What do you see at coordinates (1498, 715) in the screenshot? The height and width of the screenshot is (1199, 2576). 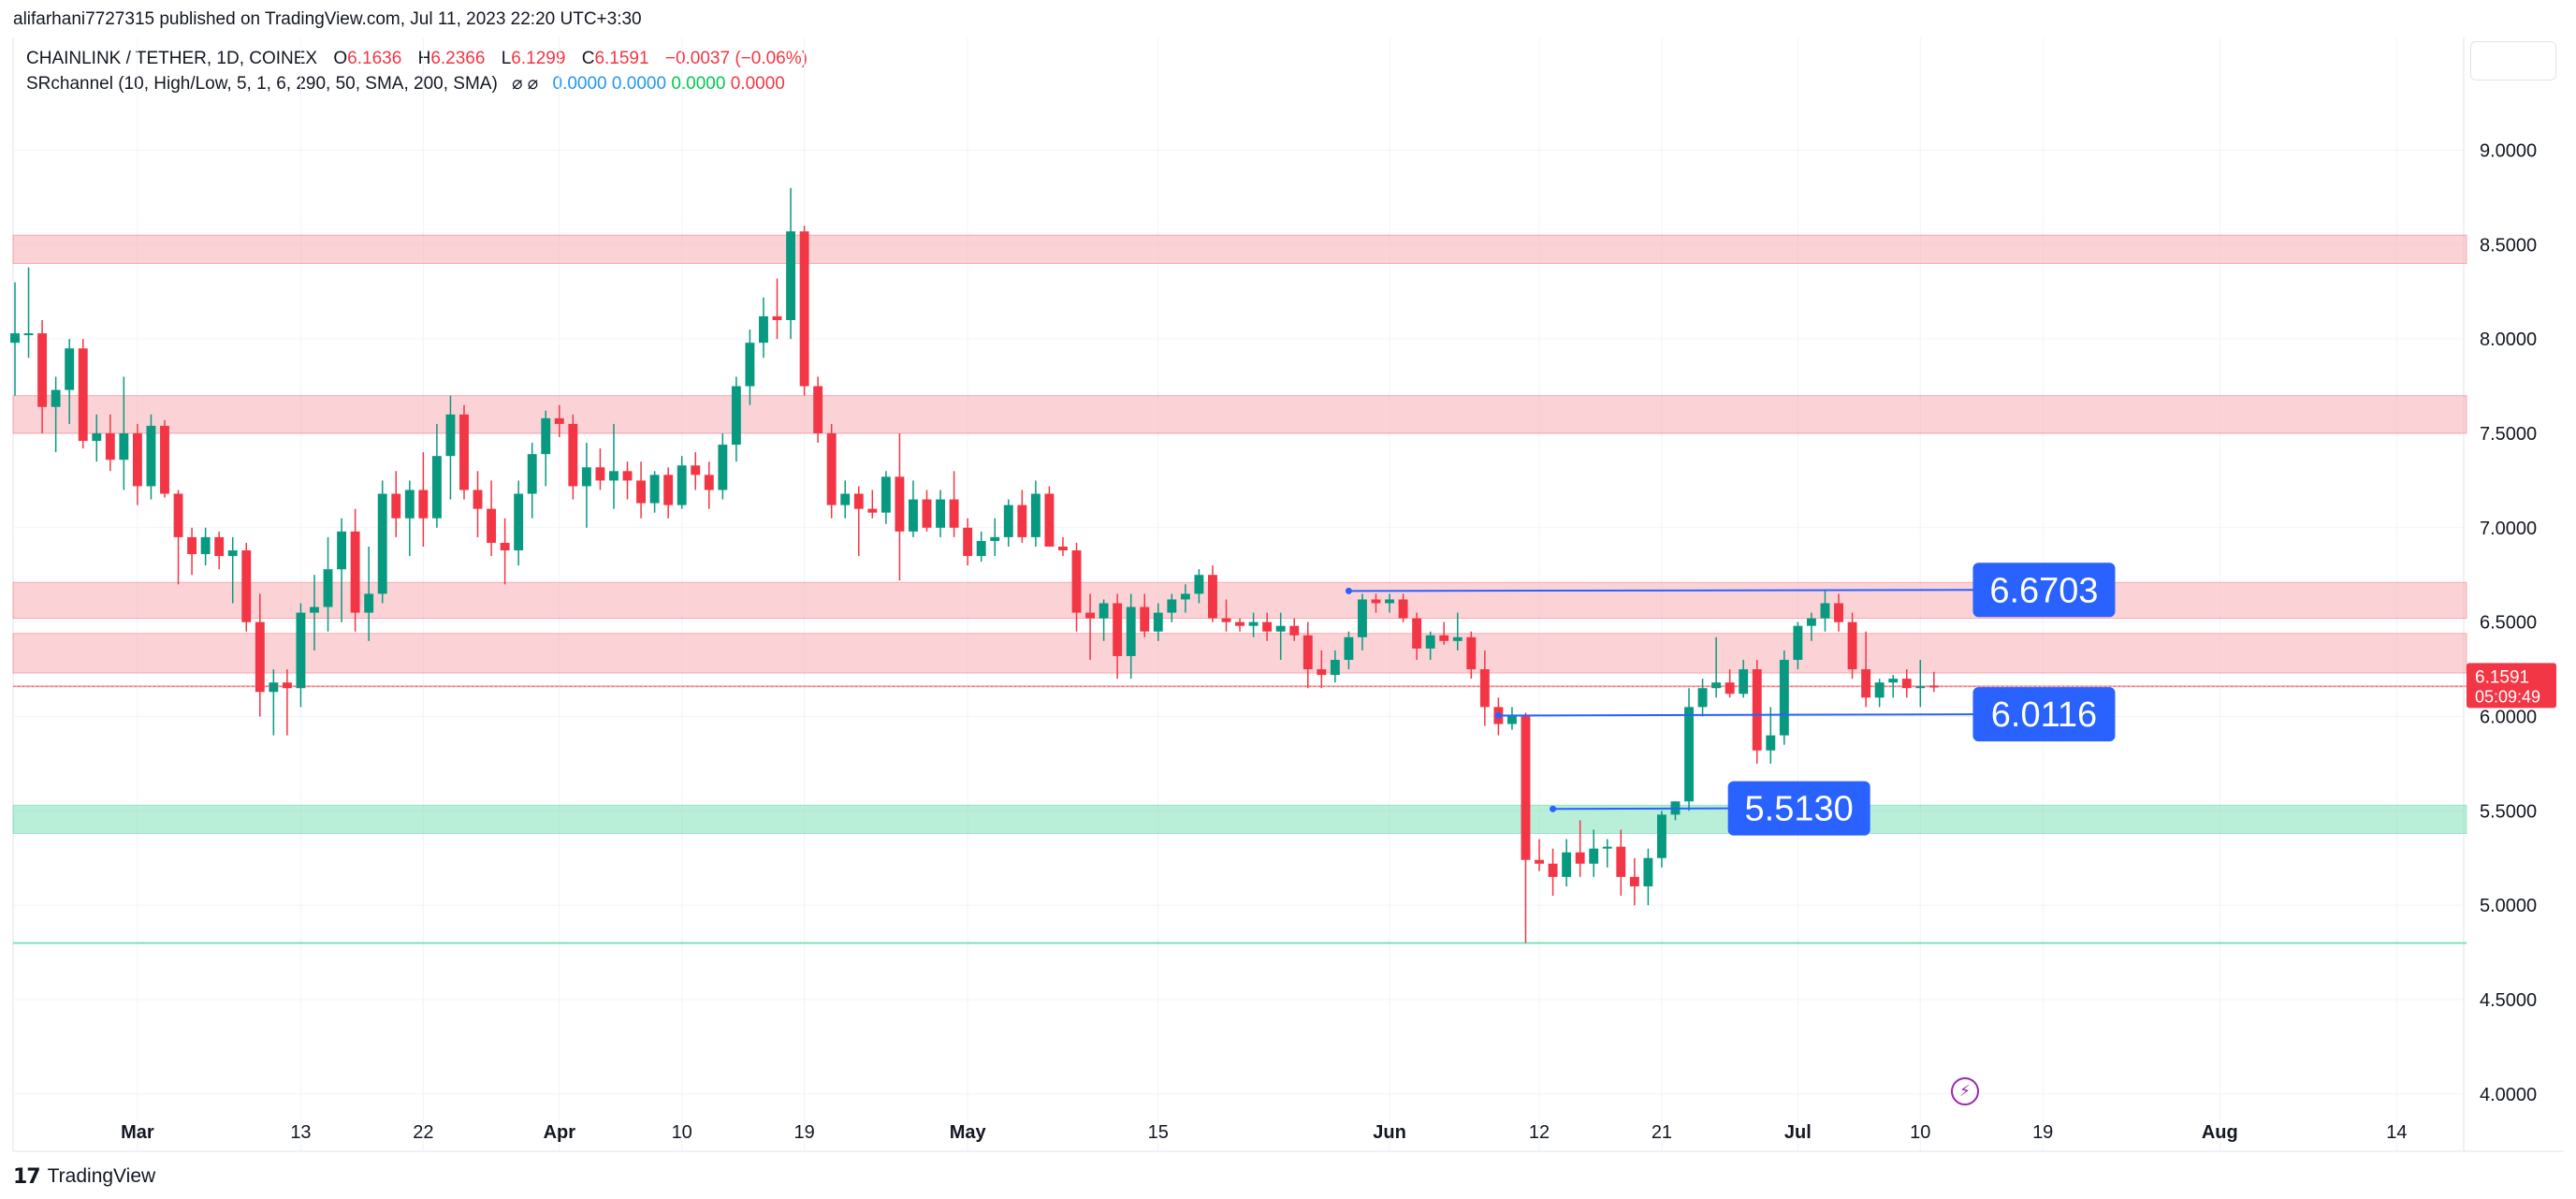 I see `trend-line-anchor` at bounding box center [1498, 715].